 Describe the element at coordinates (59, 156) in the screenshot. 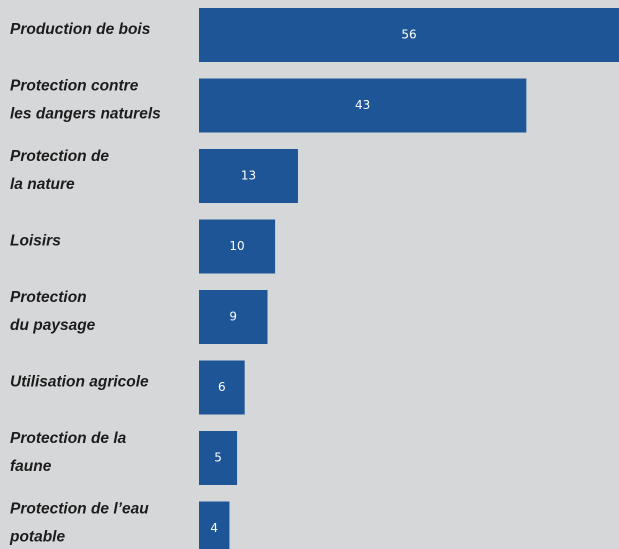

I see `category-line: Protection de` at that location.